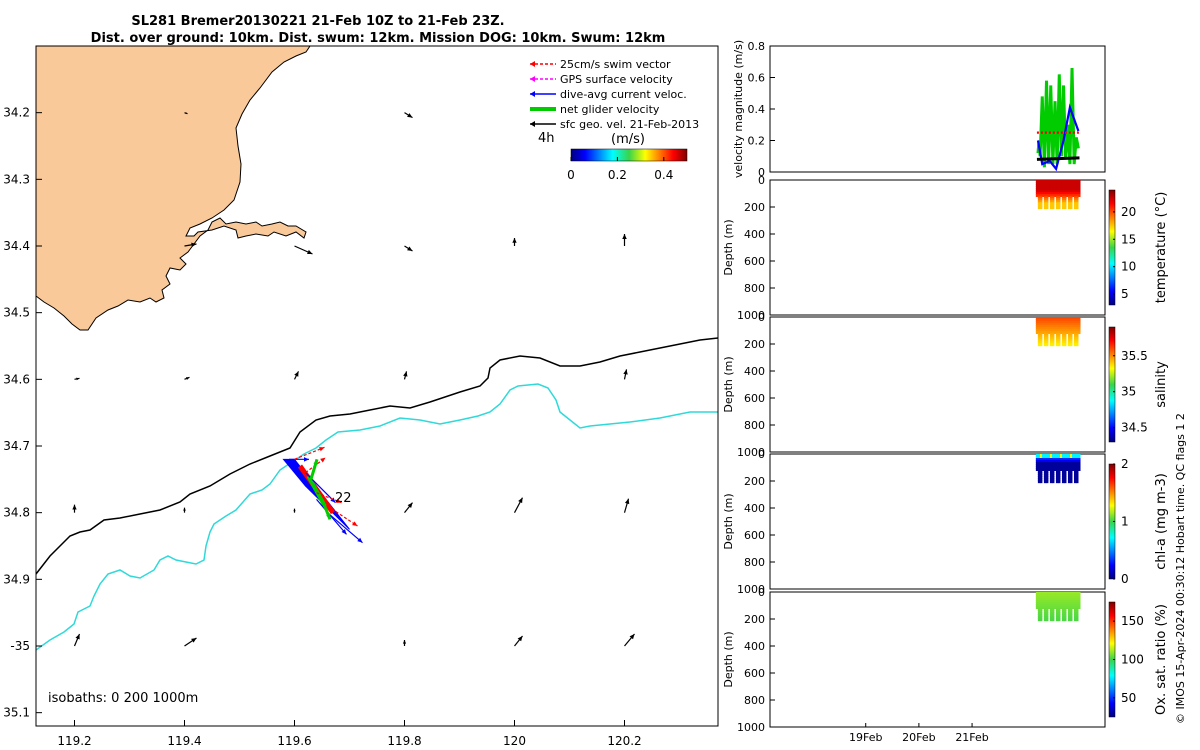 Image resolution: width=1200 pixels, height=750 pixels. I want to click on velocity-y-tick-label: 0, so click(761, 172).